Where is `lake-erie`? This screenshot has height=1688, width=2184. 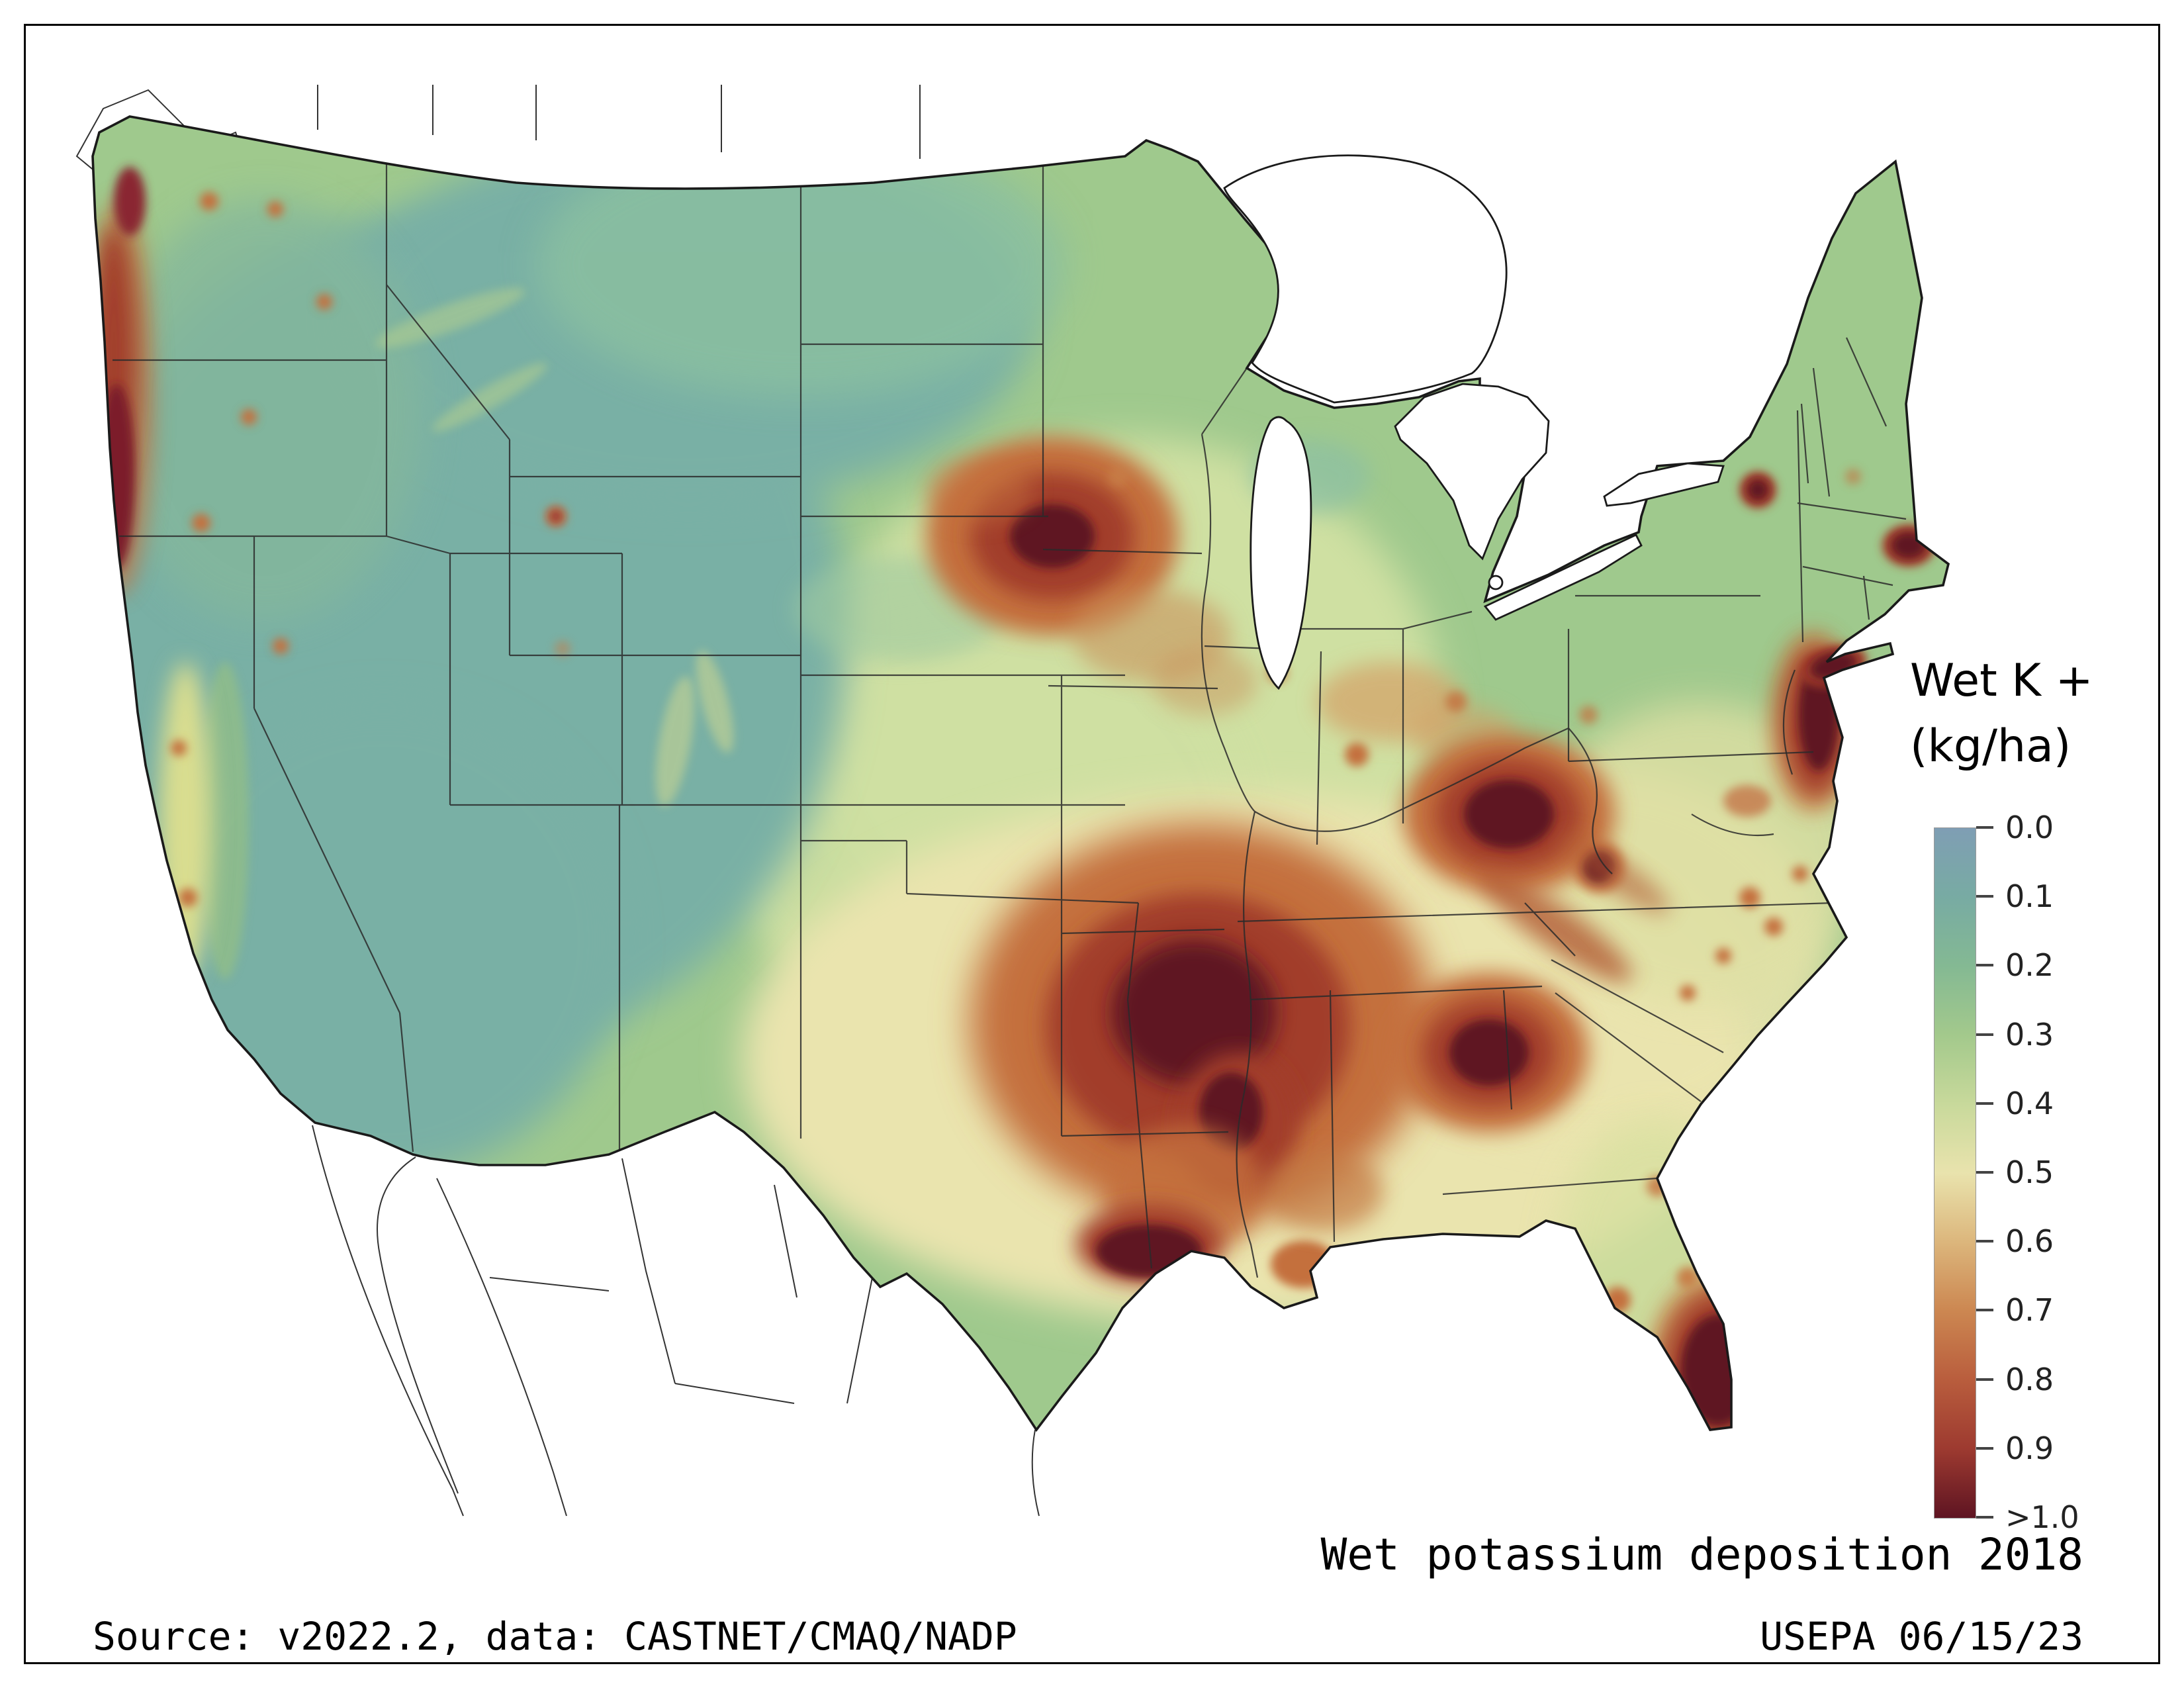
lake-erie is located at coordinates (1563, 577).